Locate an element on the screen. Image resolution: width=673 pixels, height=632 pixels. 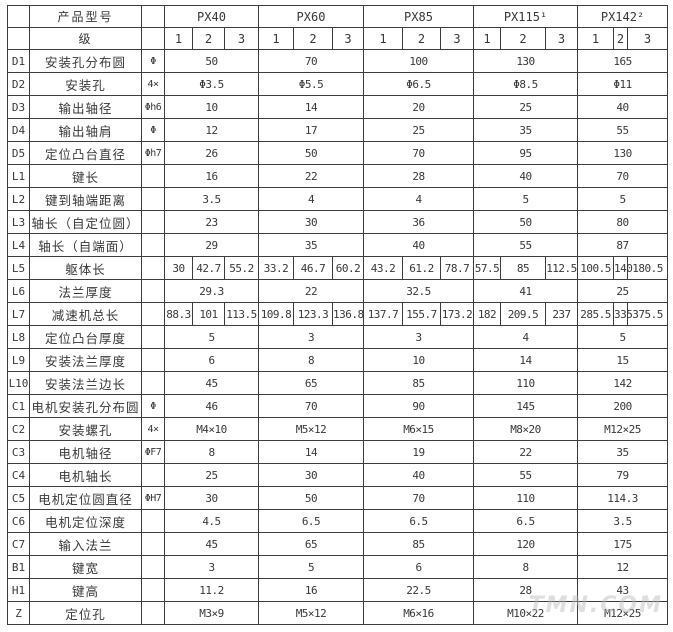
value-cell: 41 is located at coordinates (525, 291).